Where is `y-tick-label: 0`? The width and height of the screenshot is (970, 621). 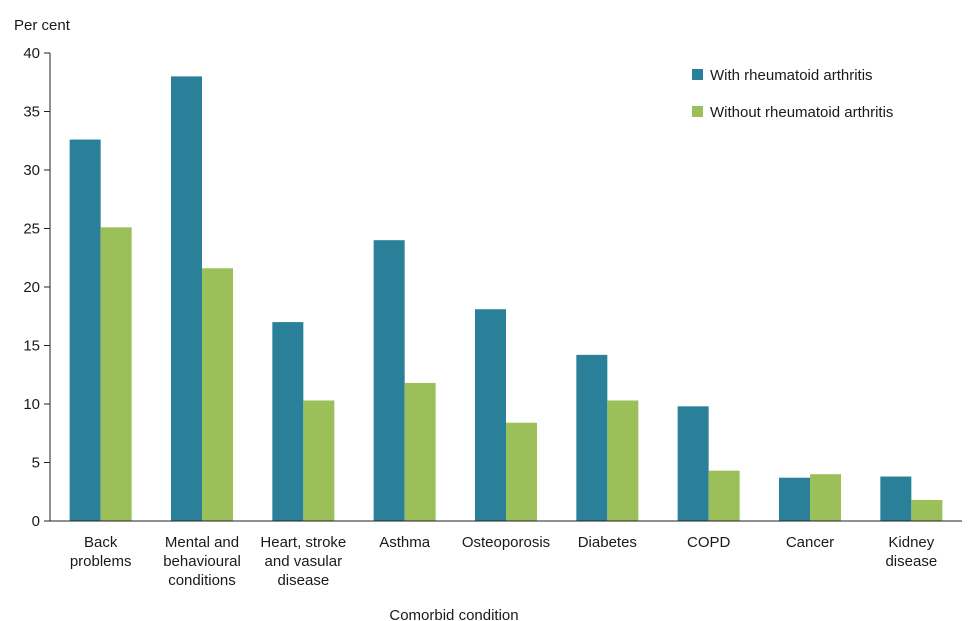
y-tick-label: 0 is located at coordinates (36, 521).